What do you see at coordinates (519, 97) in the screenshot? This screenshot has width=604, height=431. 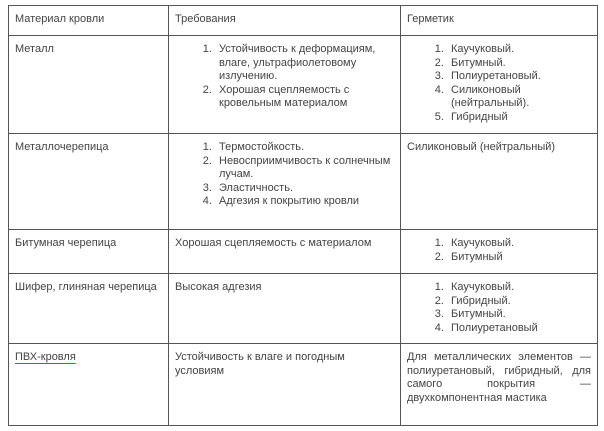 I see `list-item: Силиконовый (нейтральный).` at bounding box center [519, 97].